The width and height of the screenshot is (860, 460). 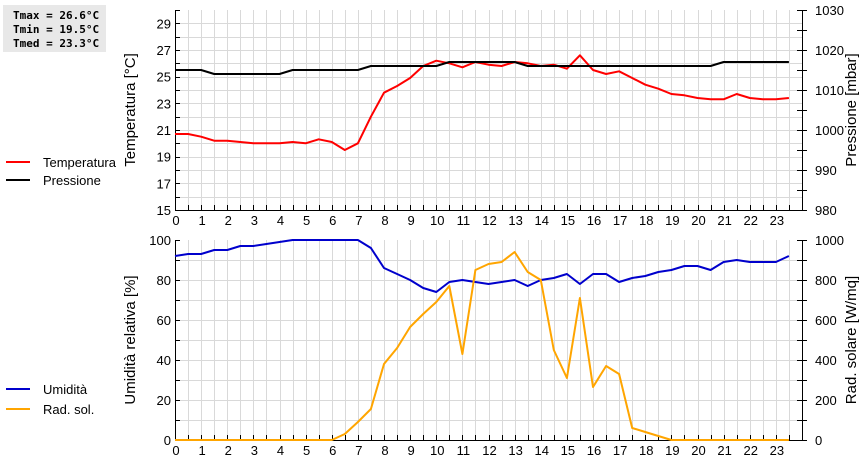 What do you see at coordinates (164, 280) in the screenshot?
I see `svg-text: 80` at bounding box center [164, 280].